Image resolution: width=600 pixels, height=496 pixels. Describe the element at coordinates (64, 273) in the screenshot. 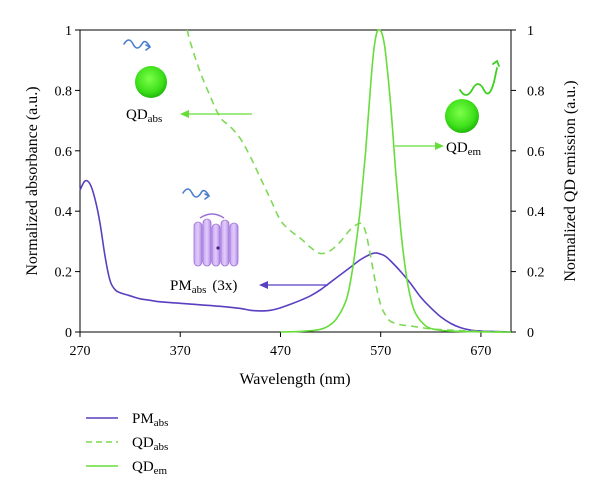

I see `y-tick-label-left-1: 0.2` at that location.